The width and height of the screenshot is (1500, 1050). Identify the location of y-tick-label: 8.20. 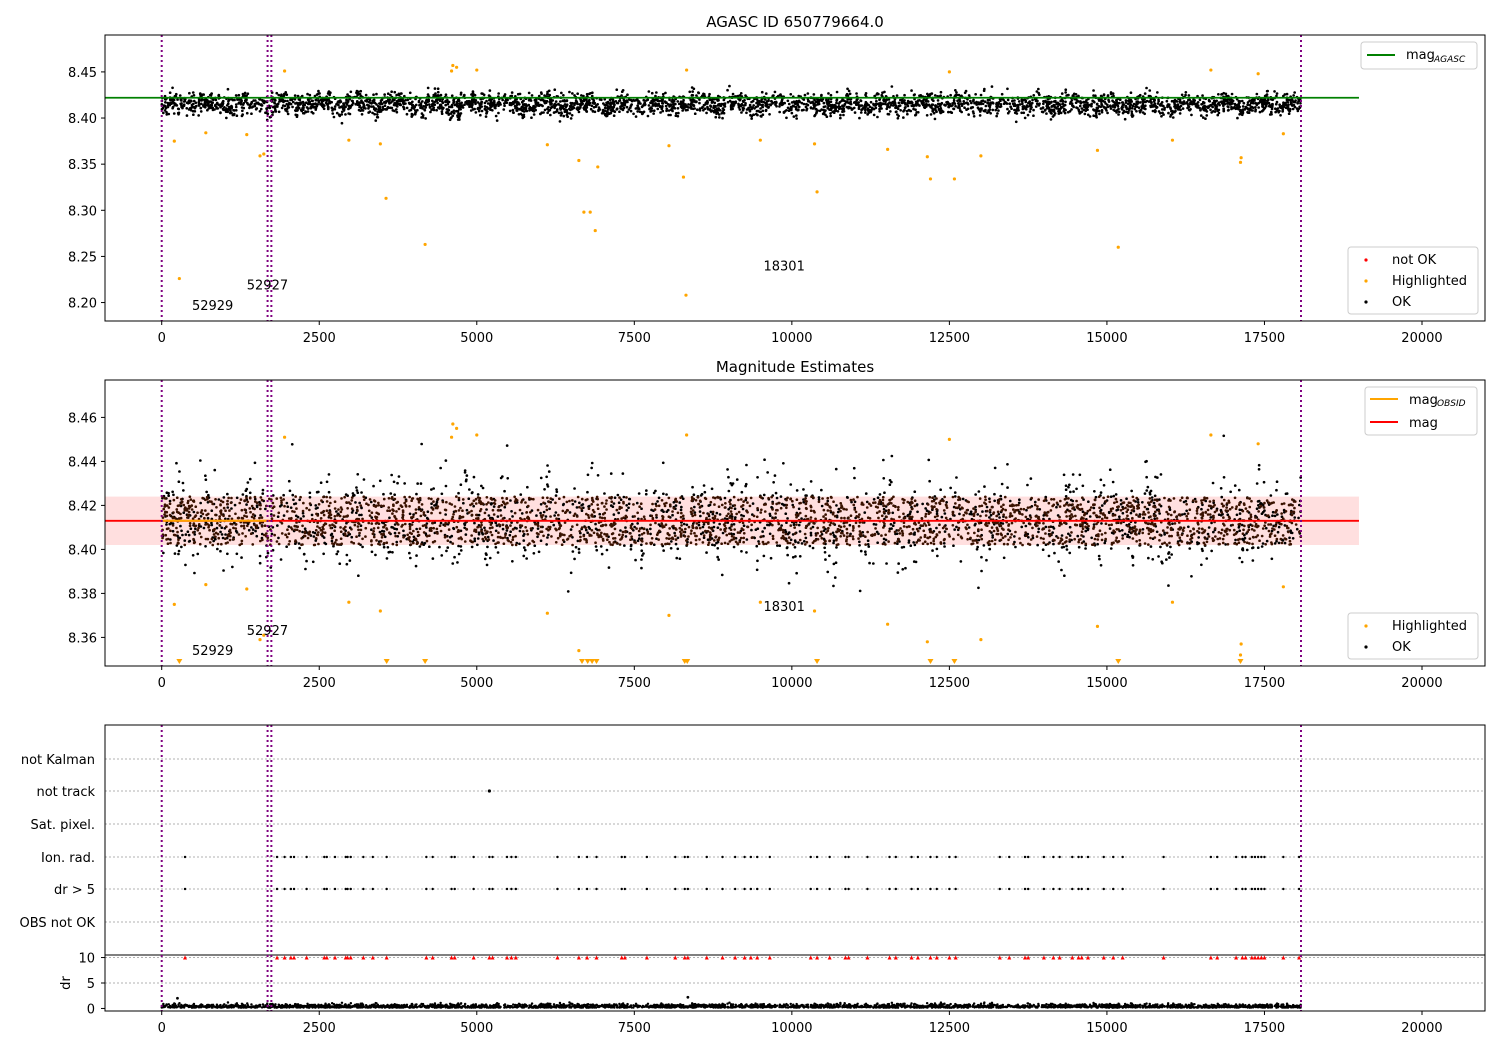
(82, 304).